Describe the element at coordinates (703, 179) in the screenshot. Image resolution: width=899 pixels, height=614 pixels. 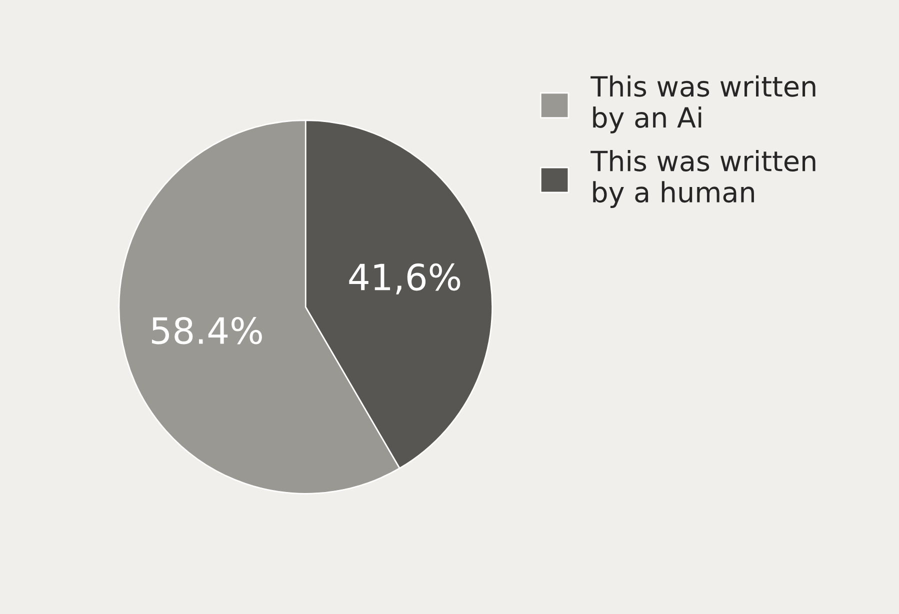
I see `legend-label: This was written by a human` at that location.